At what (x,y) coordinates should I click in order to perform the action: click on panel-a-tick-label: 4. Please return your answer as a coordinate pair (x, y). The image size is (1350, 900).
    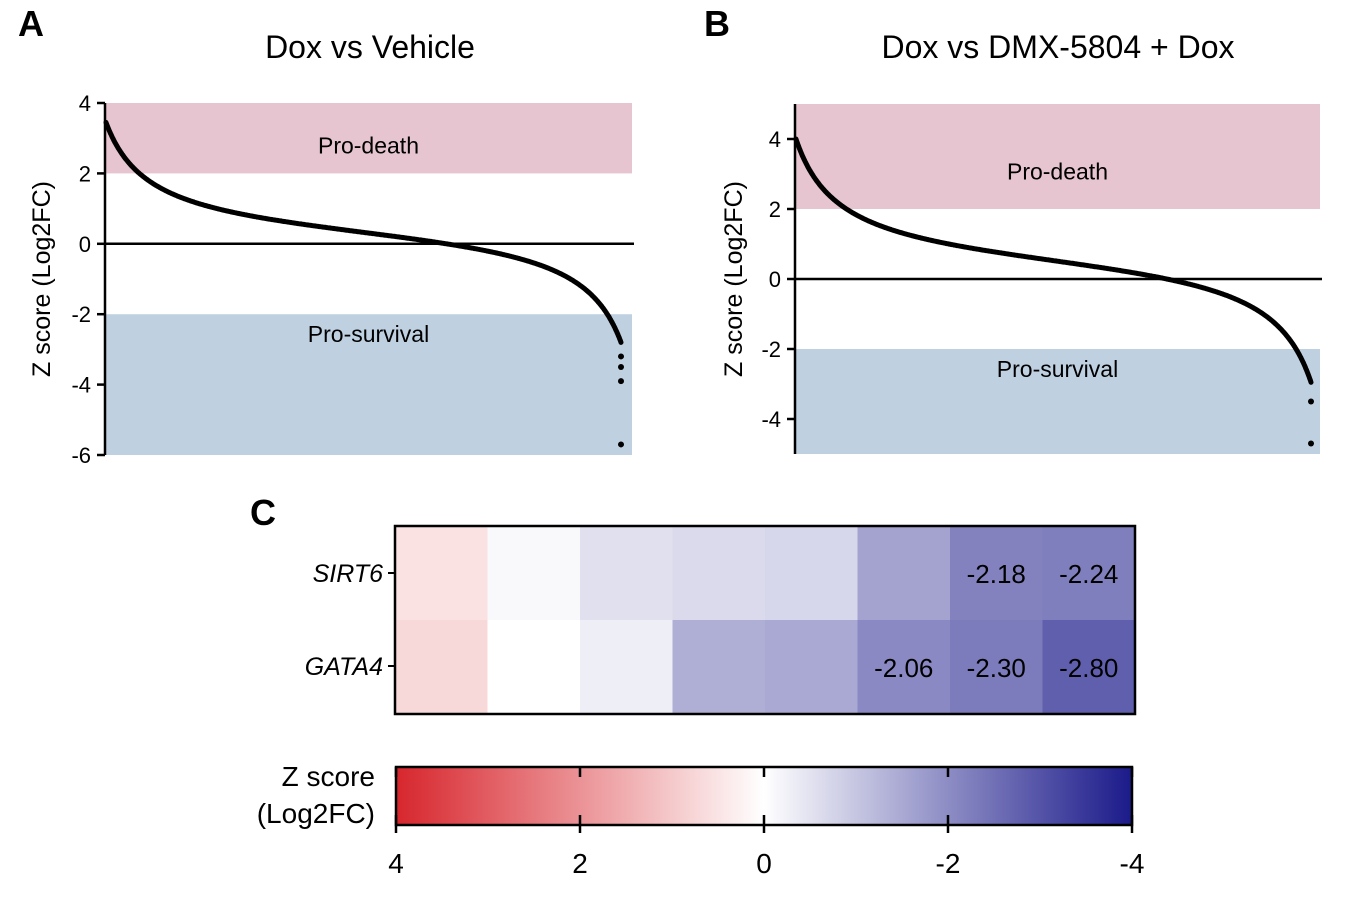
    Looking at the image, I should click on (85, 103).